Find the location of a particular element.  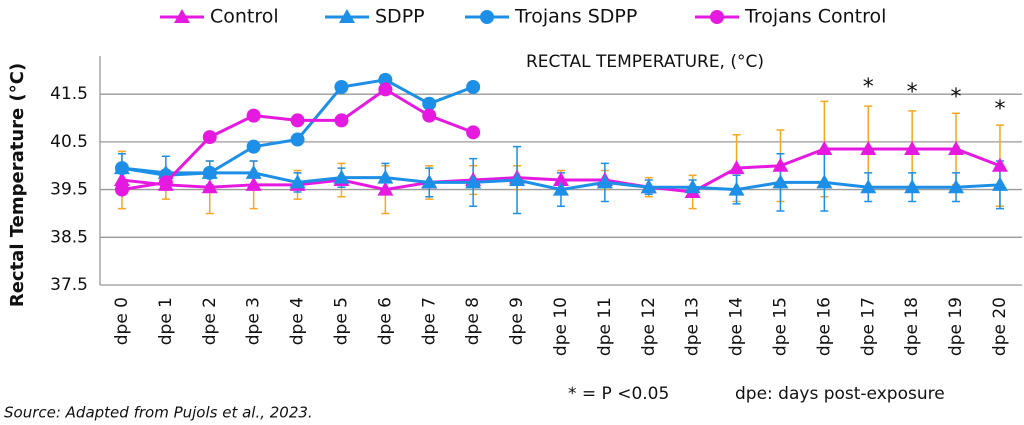

x-tick-label: dpe 12 is located at coordinates (649, 326).